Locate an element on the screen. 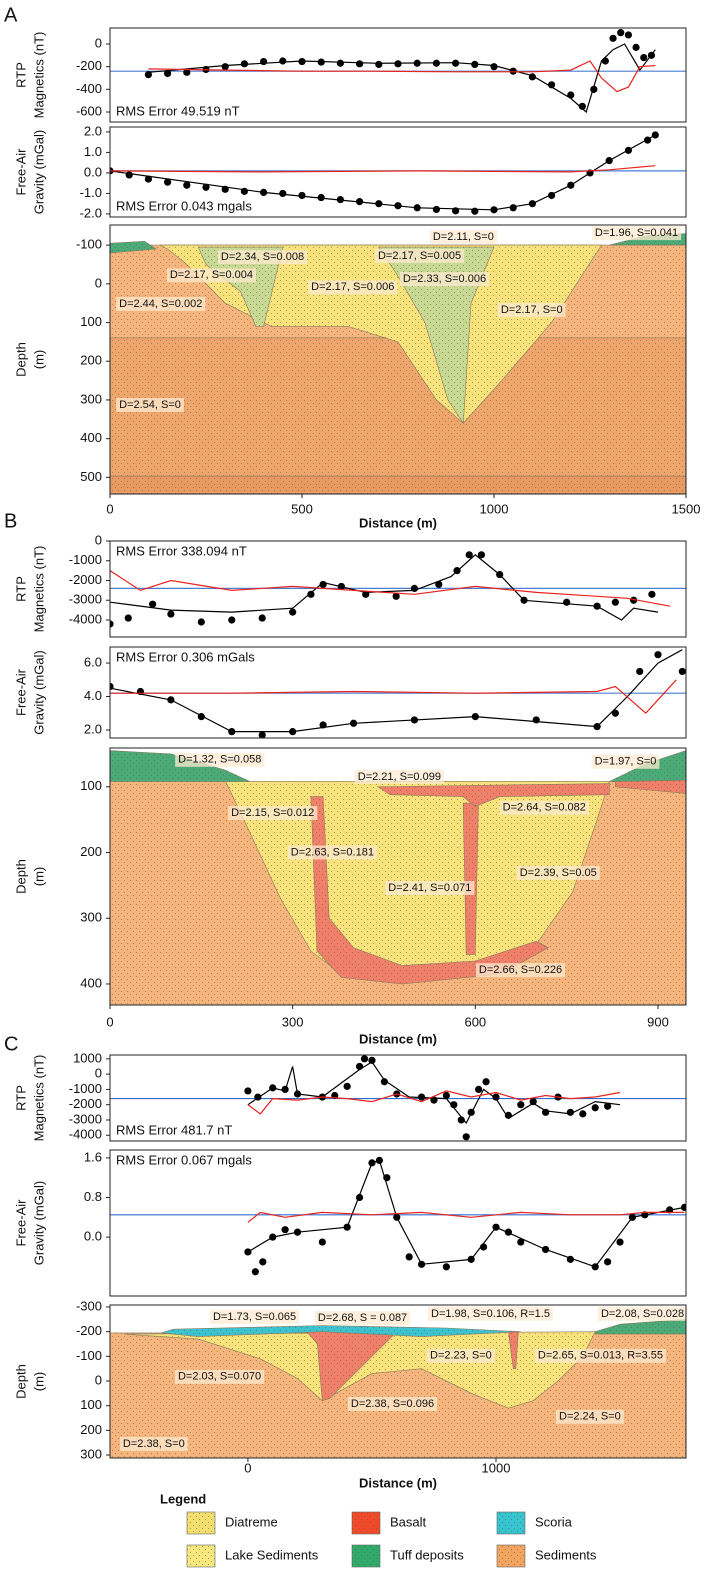 The image size is (705, 1580). y-tick-label: 1.6 is located at coordinates (93, 1156).